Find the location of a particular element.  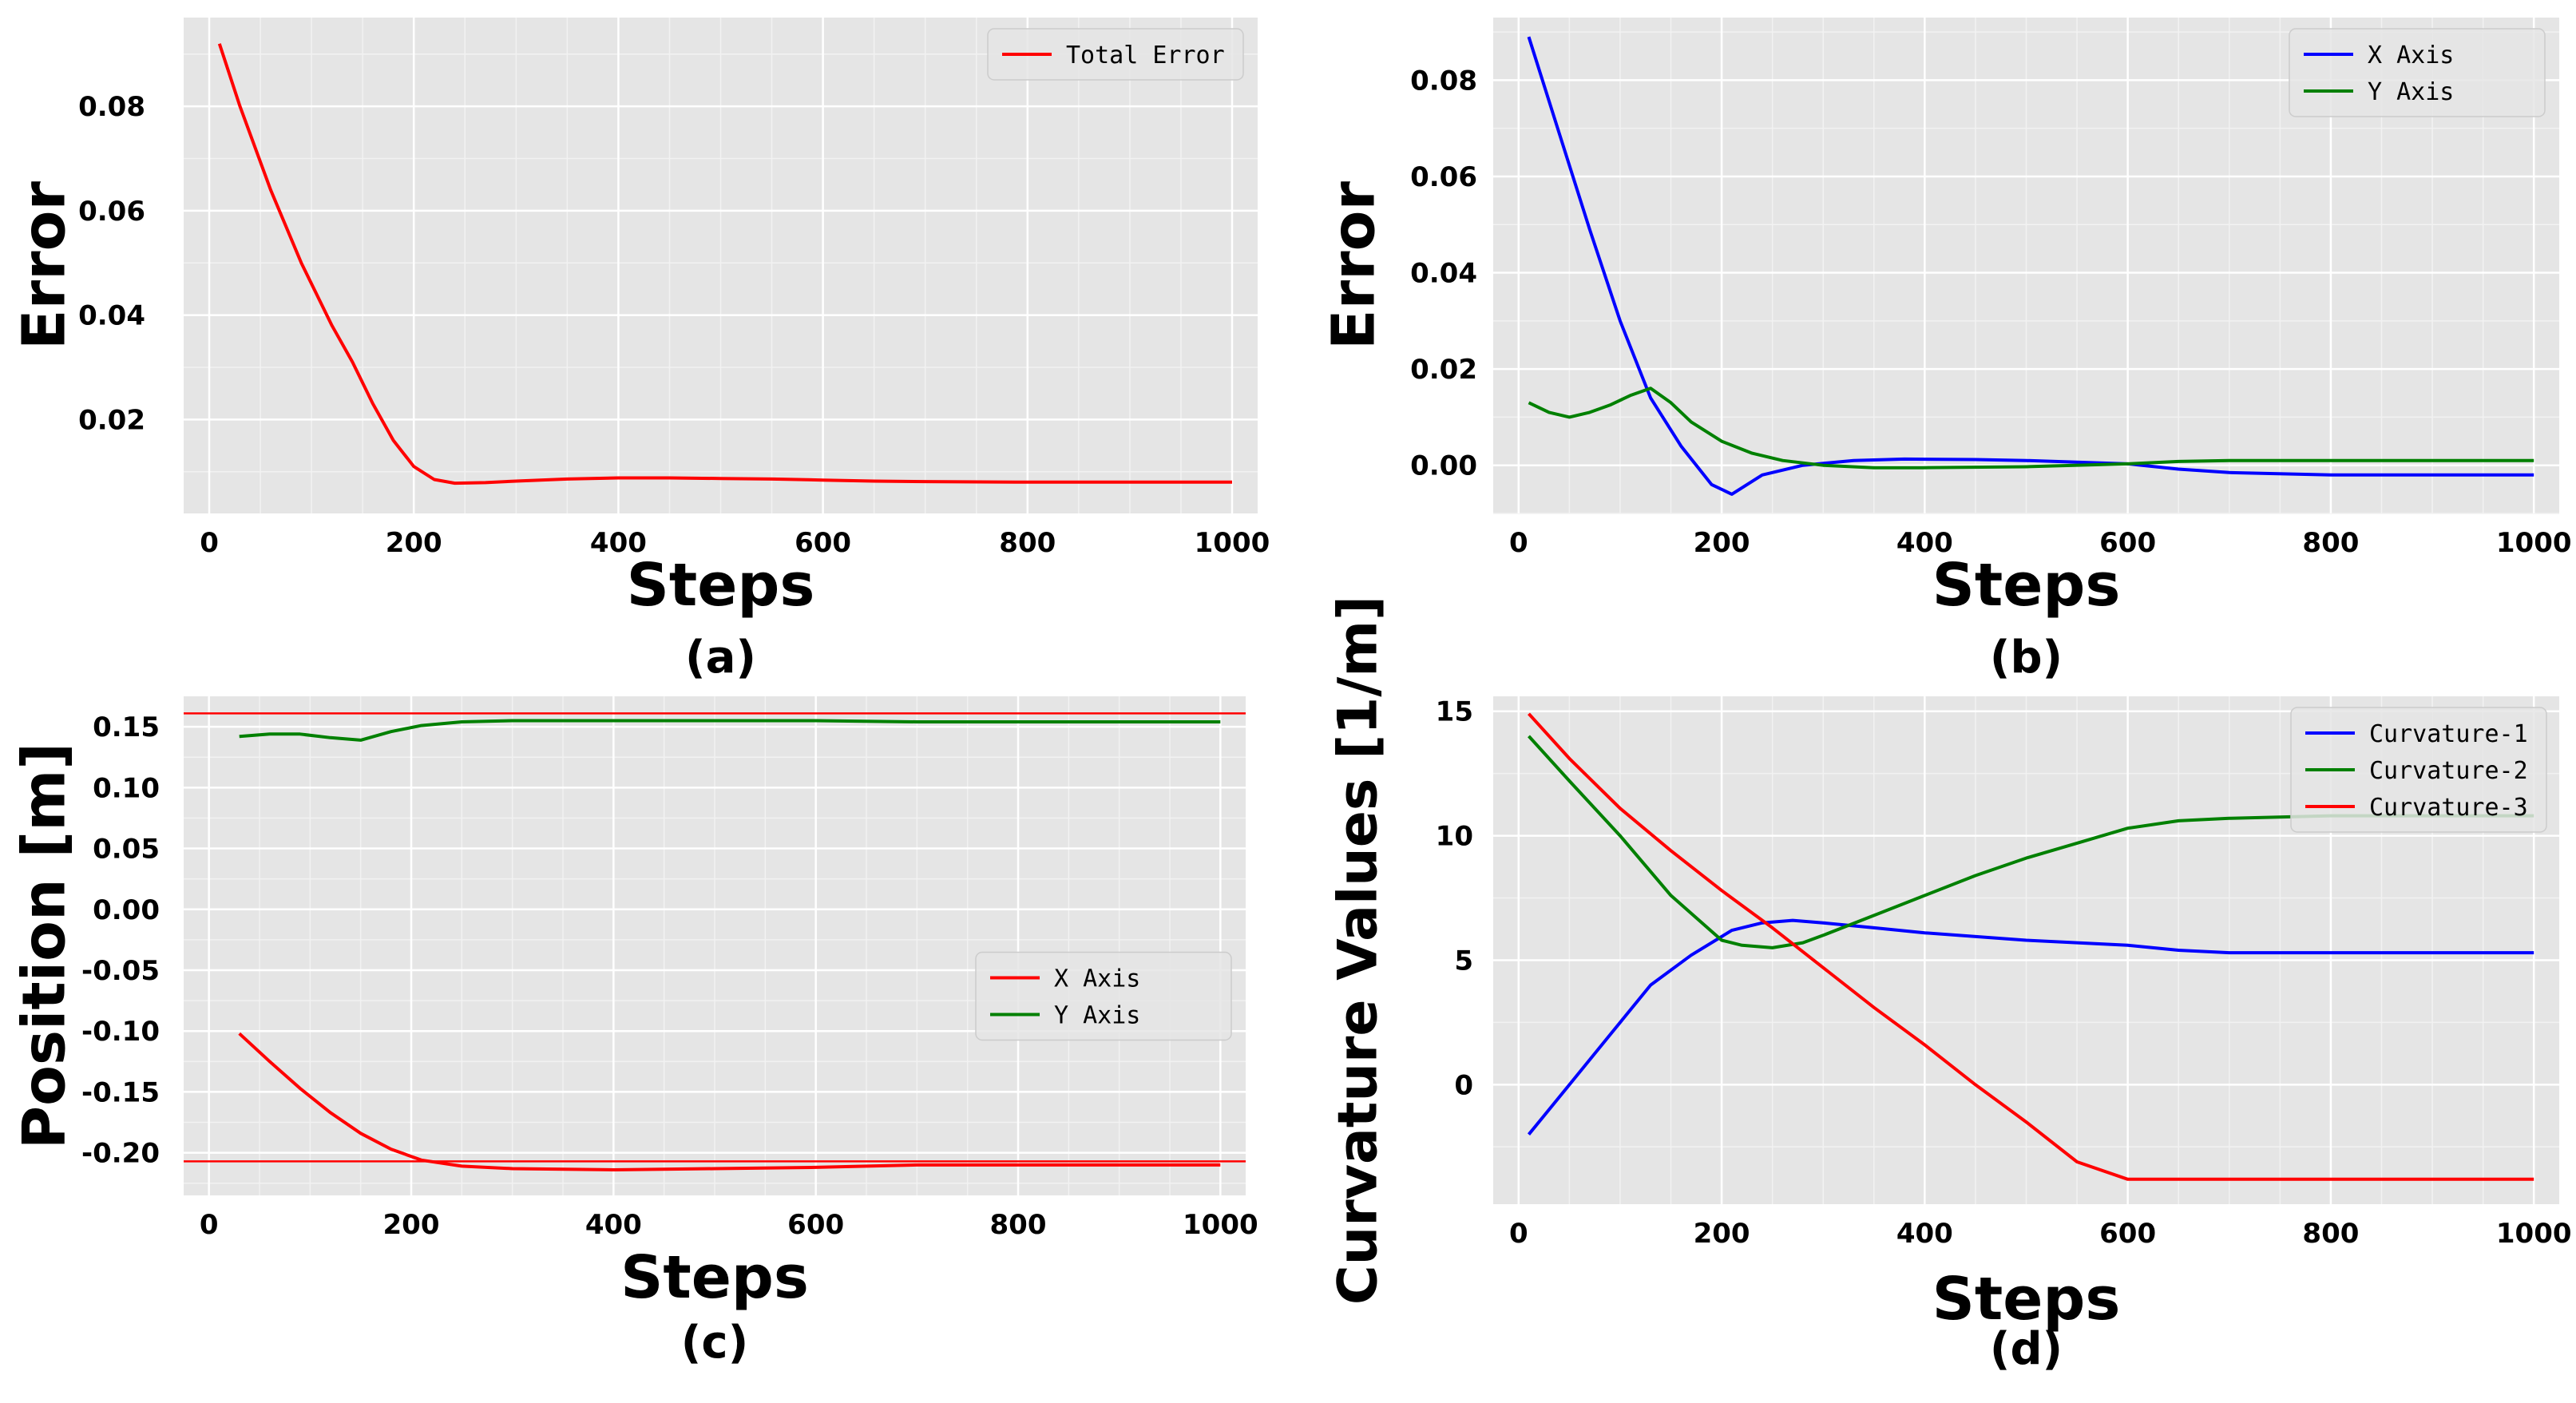

y-tick-label: 10 is located at coordinates (1454, 837).